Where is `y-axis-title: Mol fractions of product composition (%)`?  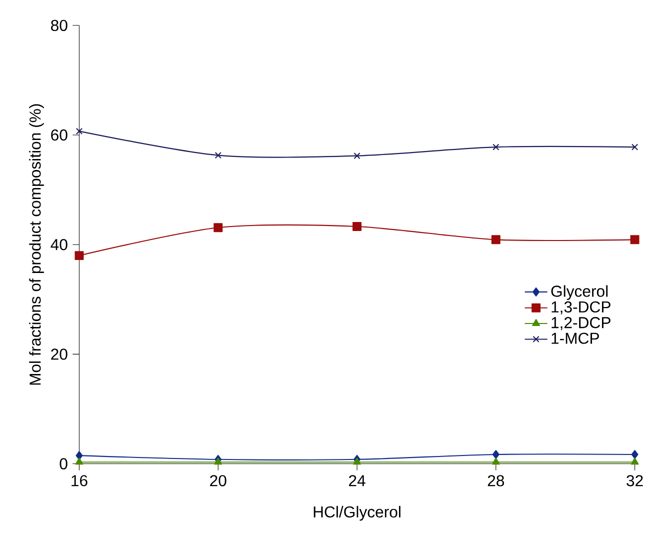
y-axis-title: Mol fractions of product composition (%) is located at coordinates (36, 244).